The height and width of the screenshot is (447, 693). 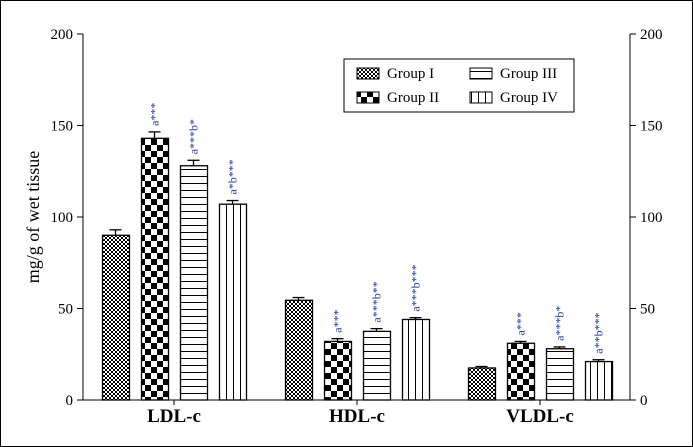 I want to click on bar-group-iv-ldl-c, so click(x=233, y=302).